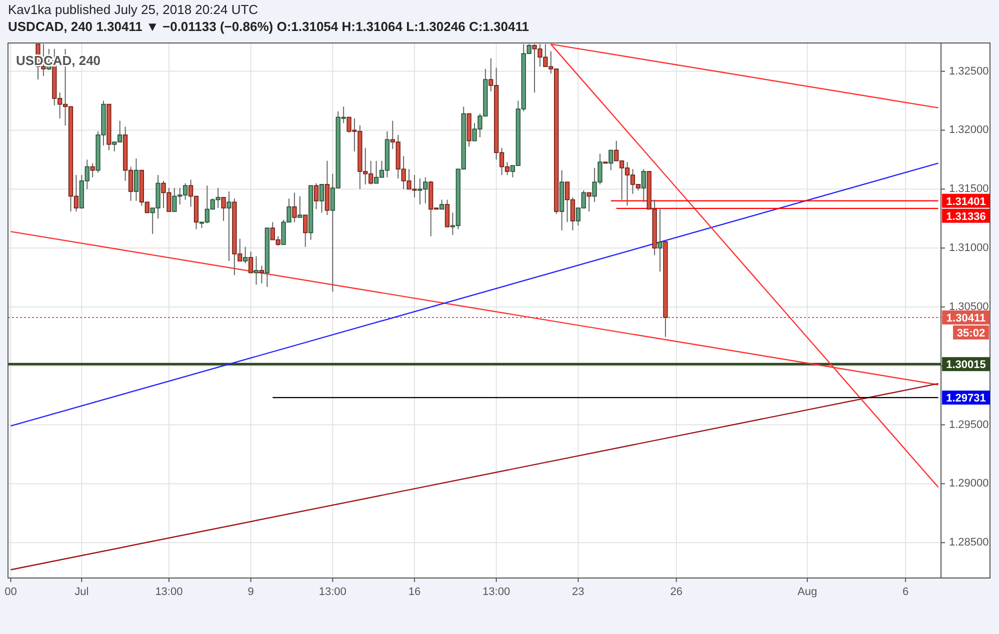 Image resolution: width=999 pixels, height=634 pixels. What do you see at coordinates (966, 318) in the screenshot?
I see `ref-line-label: 1.30411` at bounding box center [966, 318].